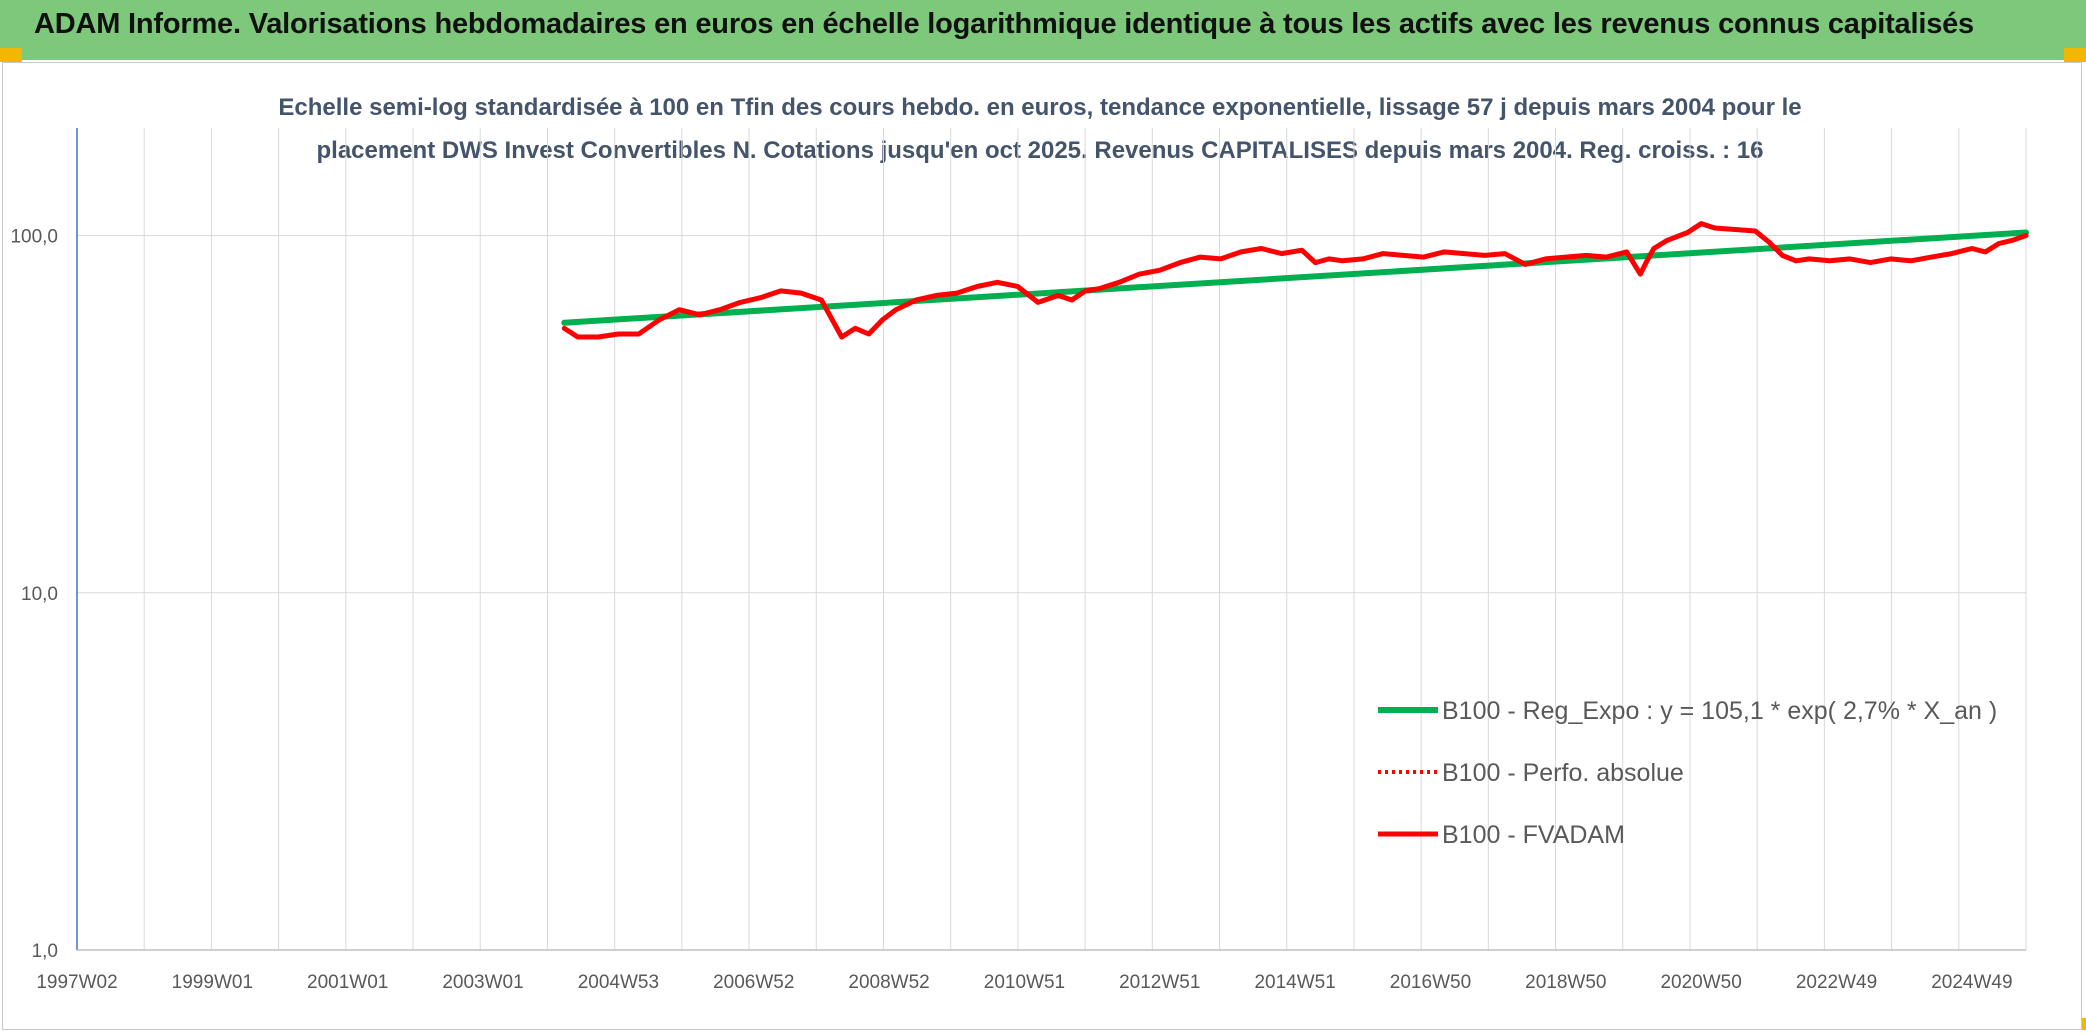 This screenshot has width=2086, height=1033. I want to click on x-tick-label: 2022W49, so click(1836, 982).